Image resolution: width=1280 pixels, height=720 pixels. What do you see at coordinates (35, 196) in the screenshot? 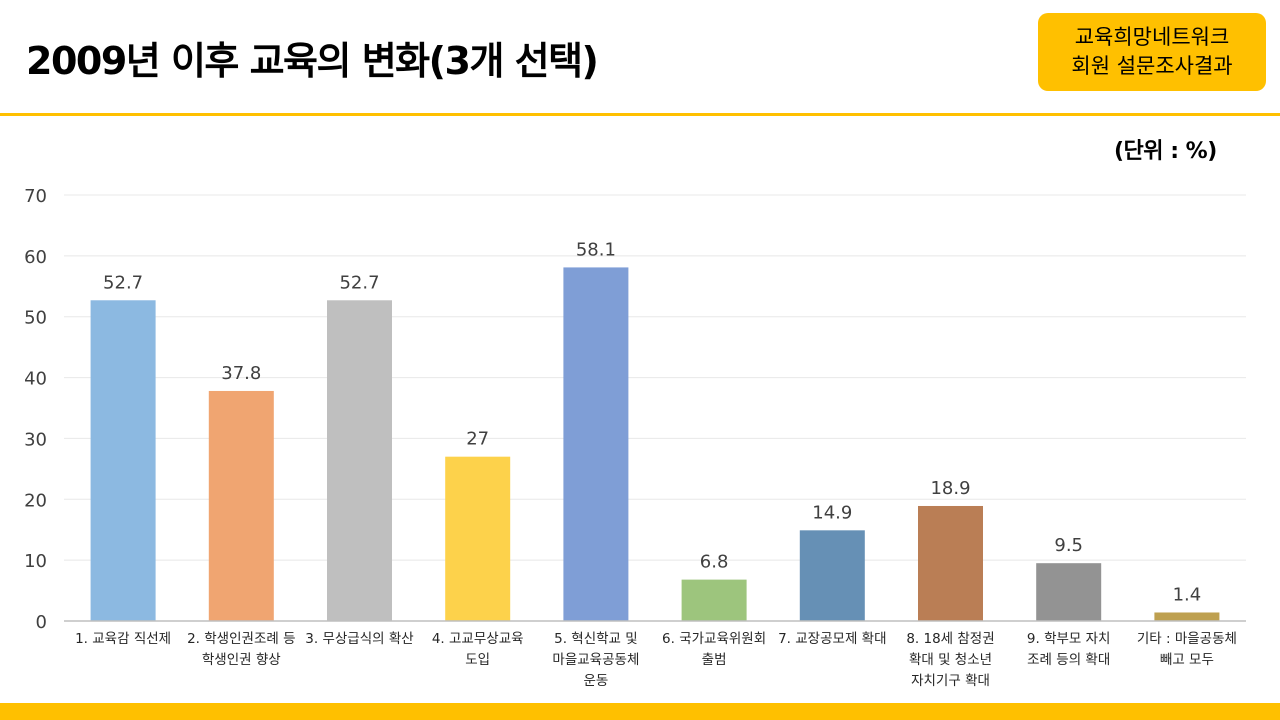
I see `y-tick-label: 70` at bounding box center [35, 196].